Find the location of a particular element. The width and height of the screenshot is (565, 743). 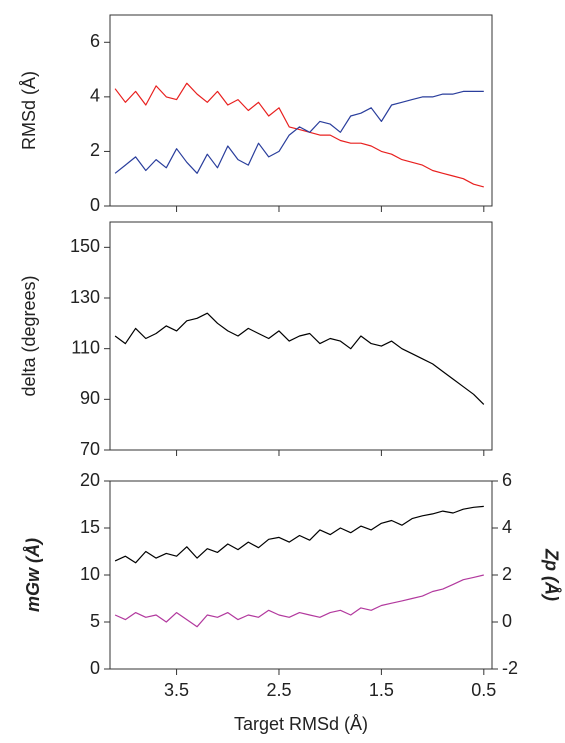

y-tick-label: 90 is located at coordinates (90, 398).